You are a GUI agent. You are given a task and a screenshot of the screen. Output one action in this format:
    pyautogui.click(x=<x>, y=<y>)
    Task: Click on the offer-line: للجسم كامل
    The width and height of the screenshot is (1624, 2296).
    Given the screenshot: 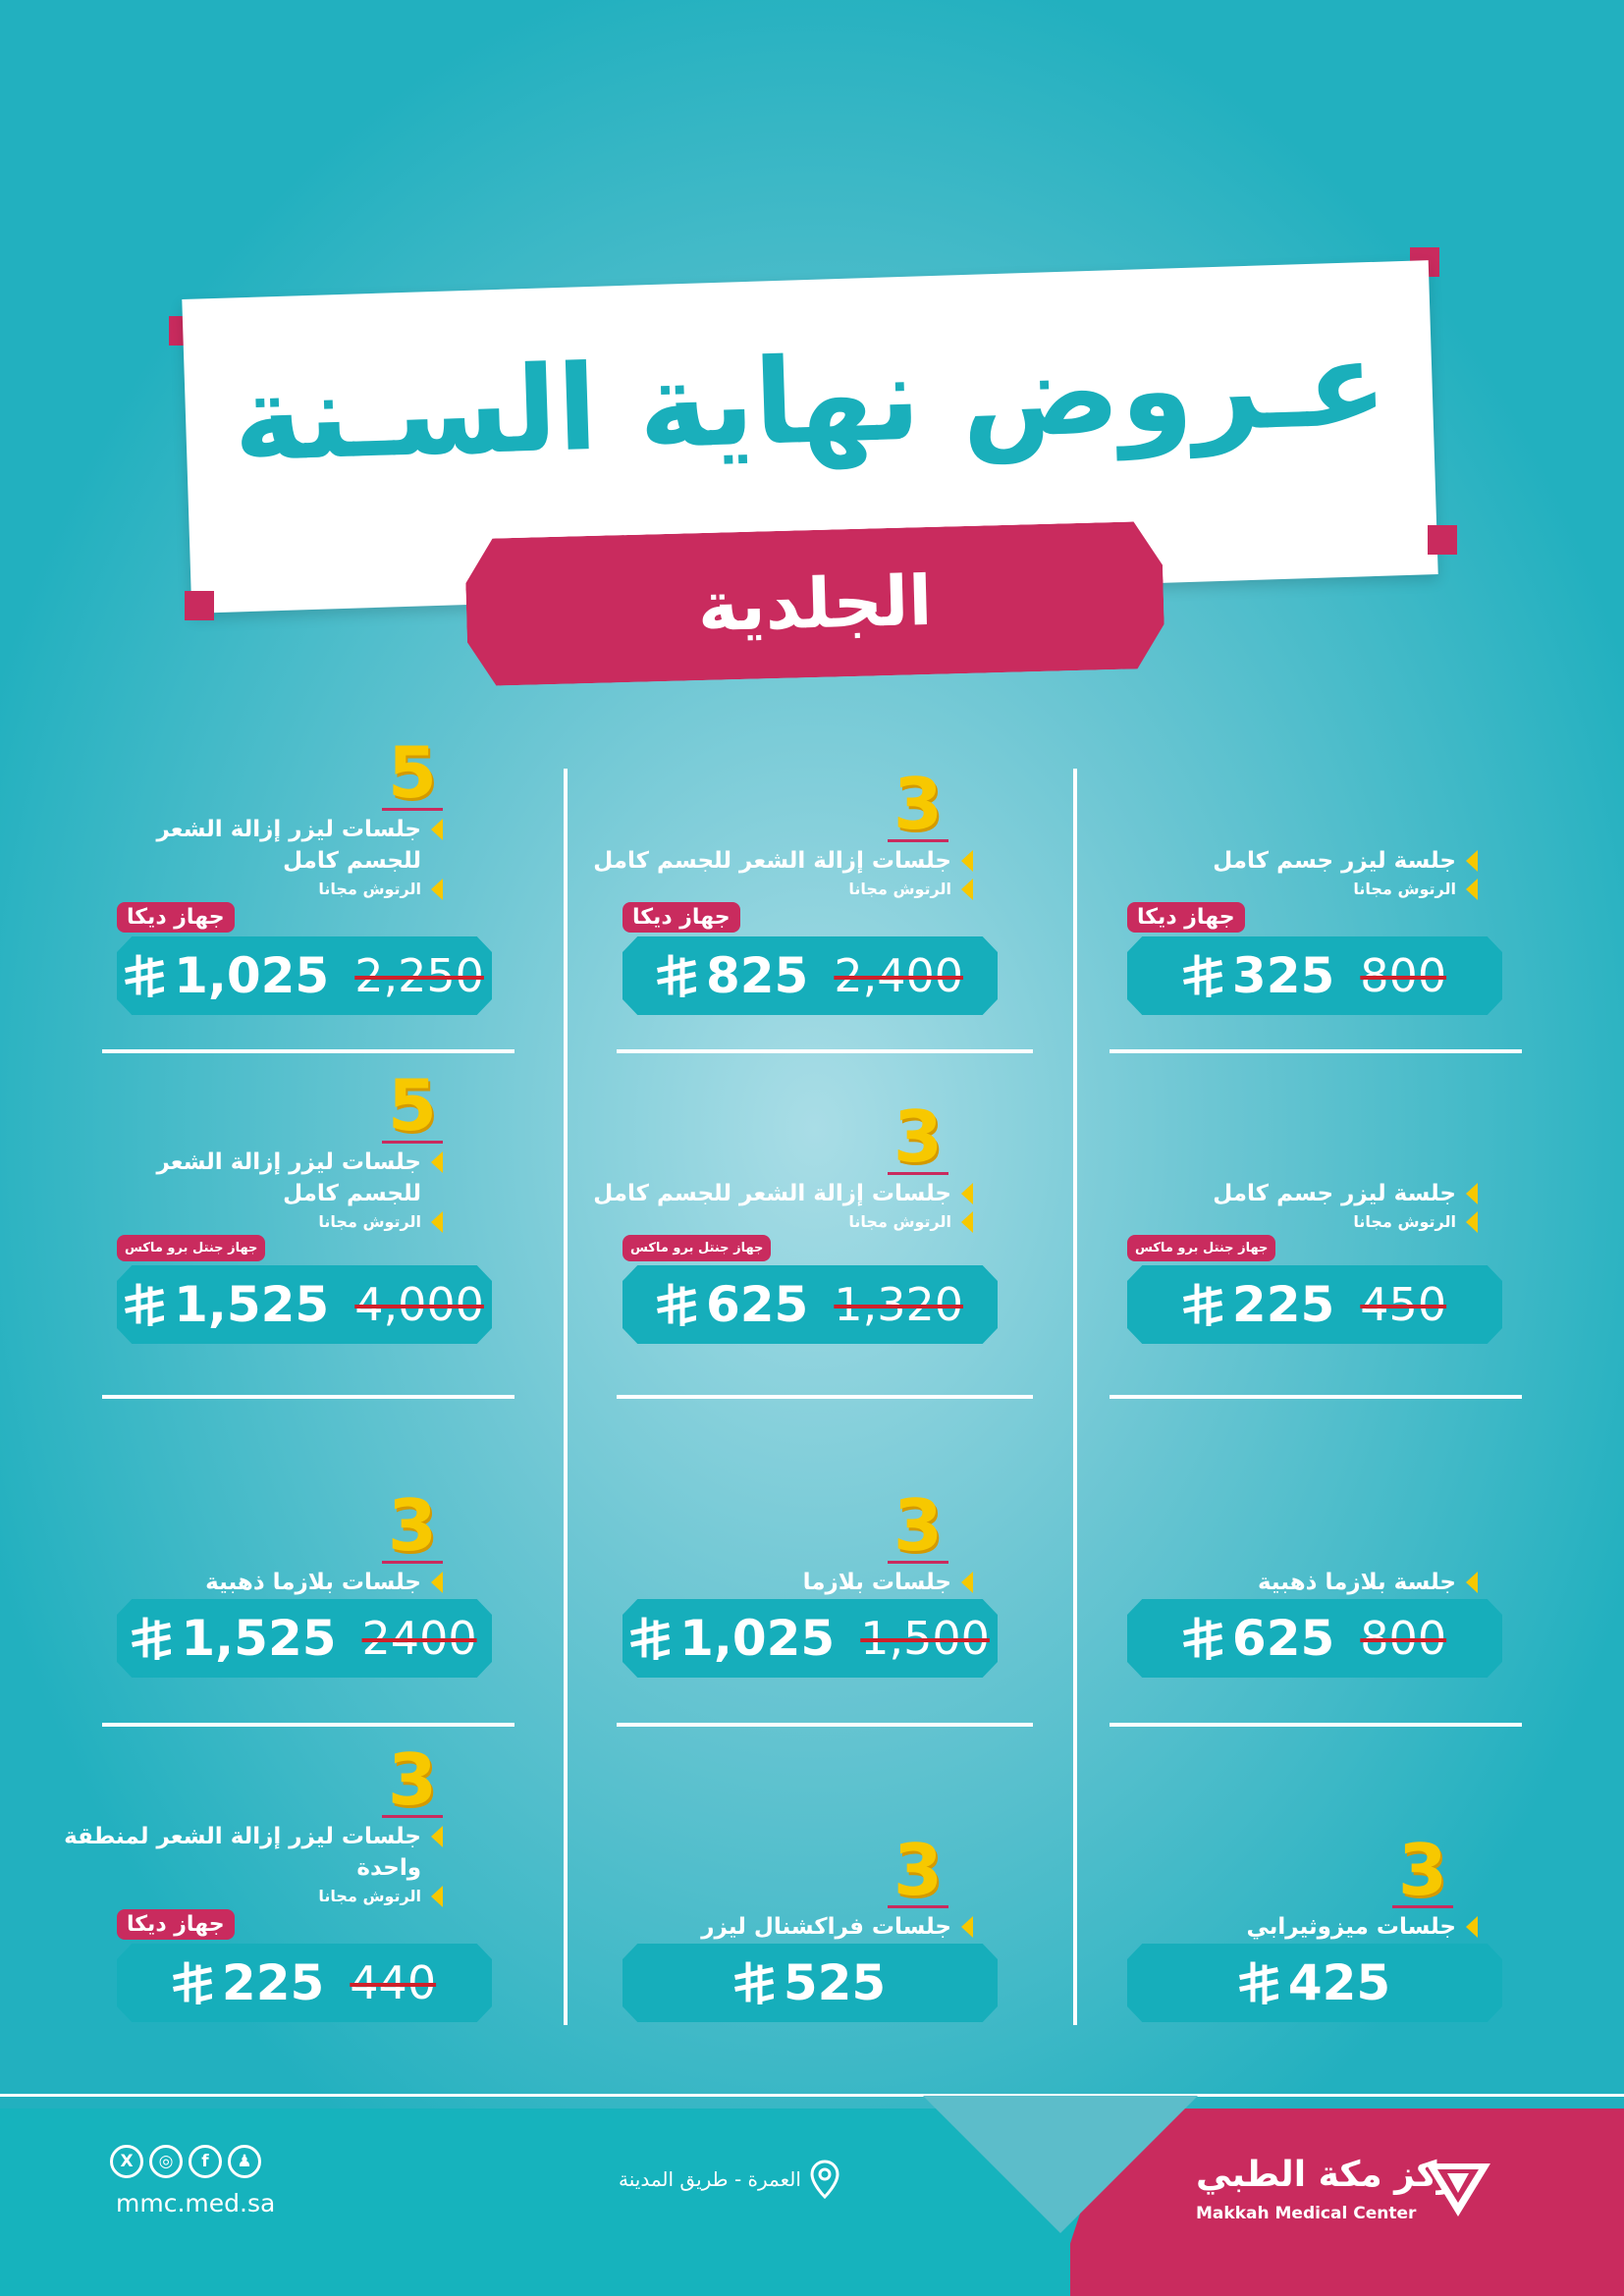 What is the action you would take?
    pyautogui.click(x=352, y=861)
    